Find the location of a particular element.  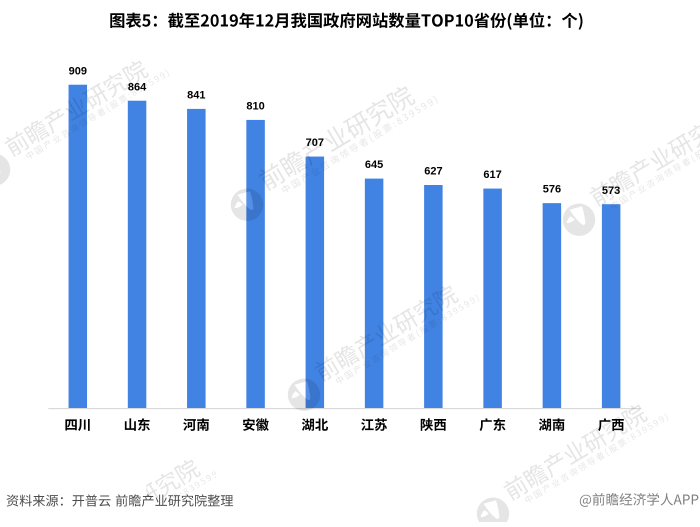

svg-text: 627 is located at coordinates (433, 172).